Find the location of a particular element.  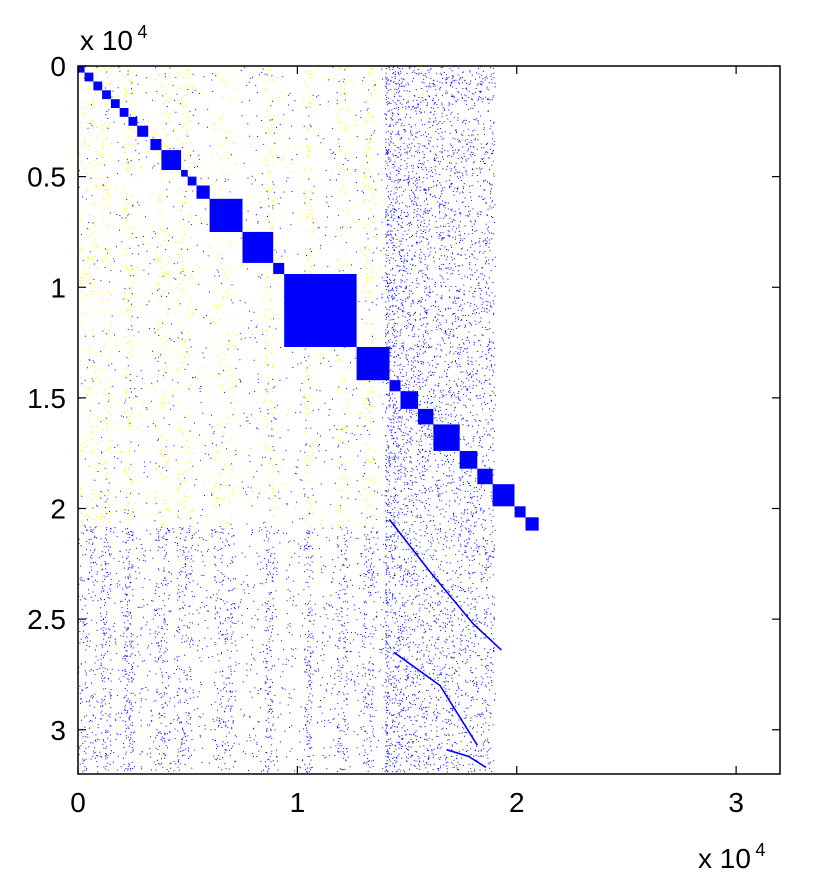

y-tick-label-3: 1.5 is located at coordinates (46, 398).